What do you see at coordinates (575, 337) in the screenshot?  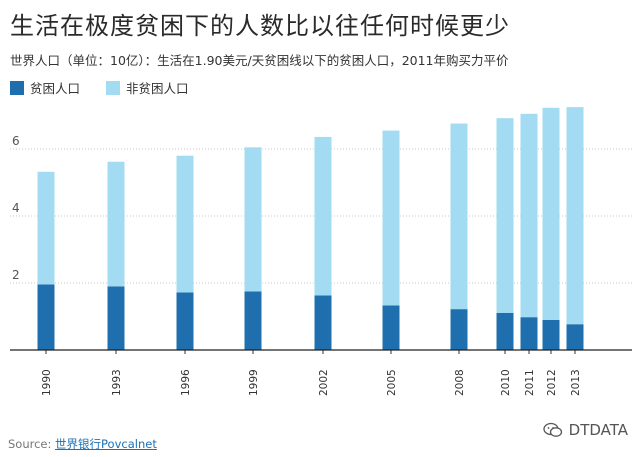 I see `bar-poor-2013` at bounding box center [575, 337].